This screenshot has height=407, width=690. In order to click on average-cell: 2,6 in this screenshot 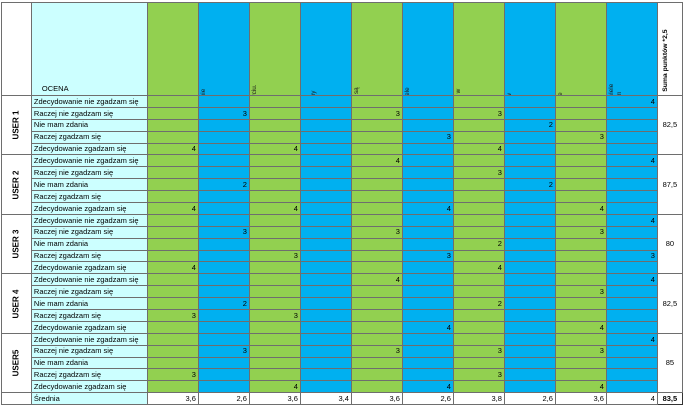, I will do `click(223, 399)`.